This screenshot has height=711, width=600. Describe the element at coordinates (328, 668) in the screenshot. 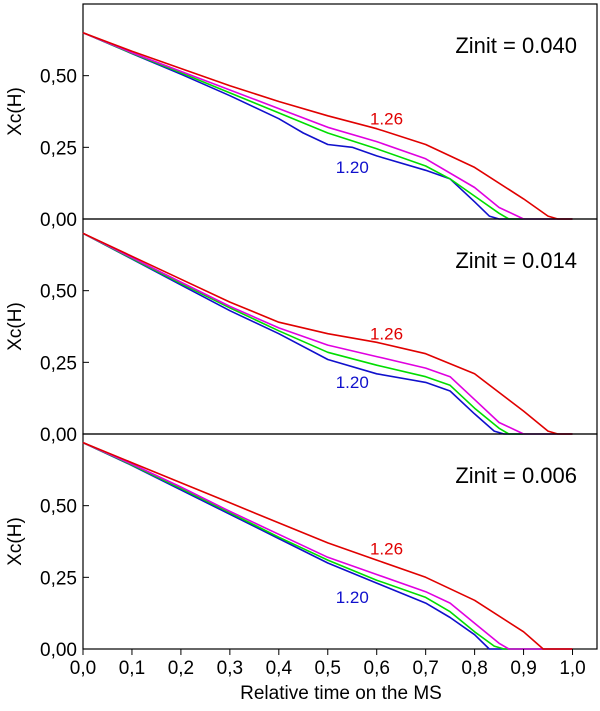

I see `x-tick-label: 0,5` at that location.